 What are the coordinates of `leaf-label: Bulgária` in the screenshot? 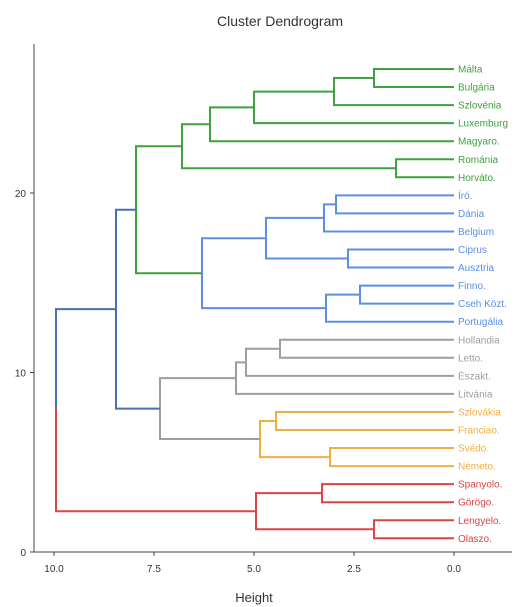 It's located at (476, 88).